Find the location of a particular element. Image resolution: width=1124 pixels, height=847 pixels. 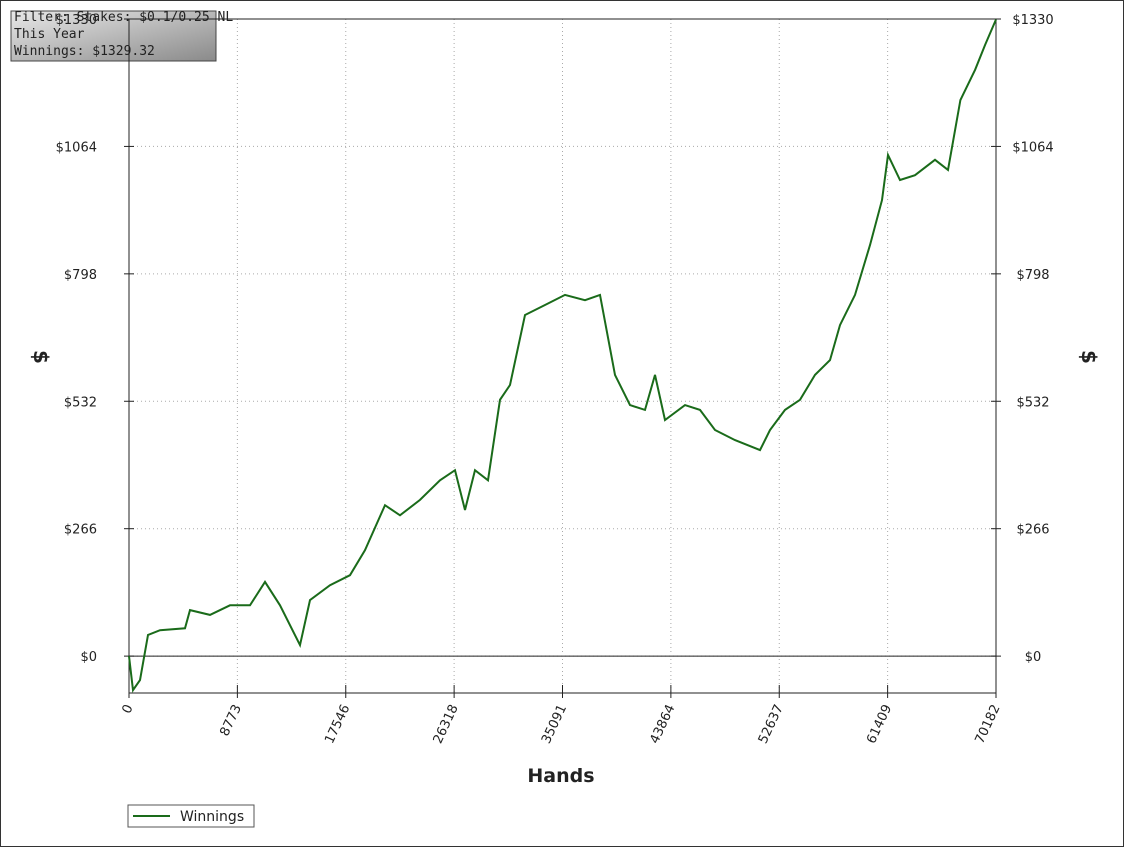

y-tick-label: $532 is located at coordinates (80, 402).